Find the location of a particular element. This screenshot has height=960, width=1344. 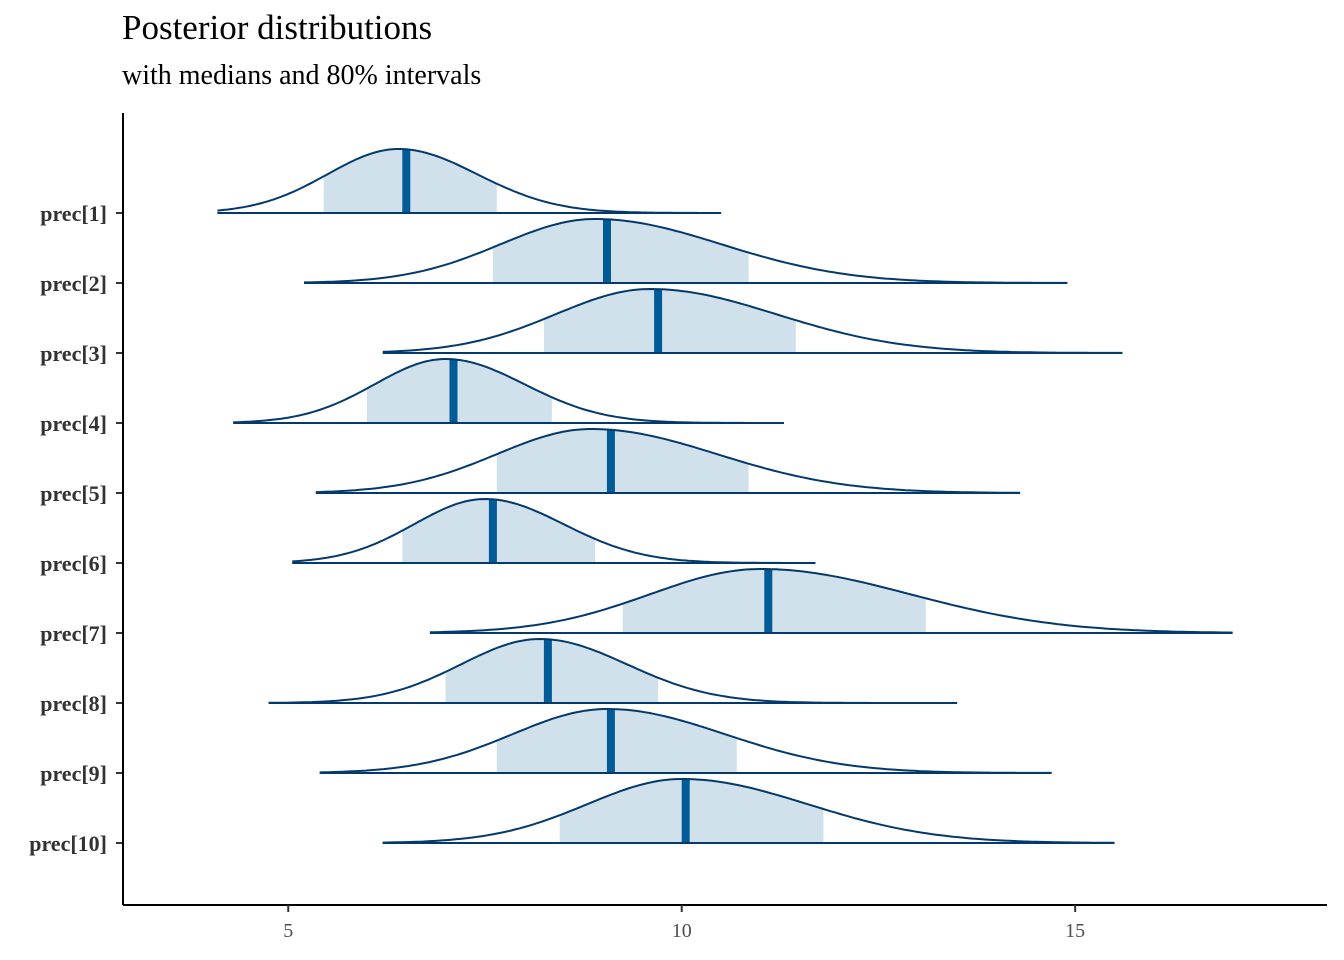

chart-subtitle: with medians and 80% intervals is located at coordinates (302, 75).